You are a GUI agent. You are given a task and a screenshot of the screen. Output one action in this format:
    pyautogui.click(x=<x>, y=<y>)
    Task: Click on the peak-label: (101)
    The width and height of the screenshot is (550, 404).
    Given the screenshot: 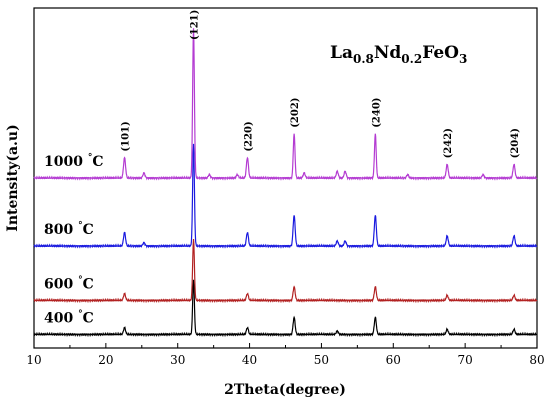 What is the action you would take?
    pyautogui.click(x=126, y=136)
    